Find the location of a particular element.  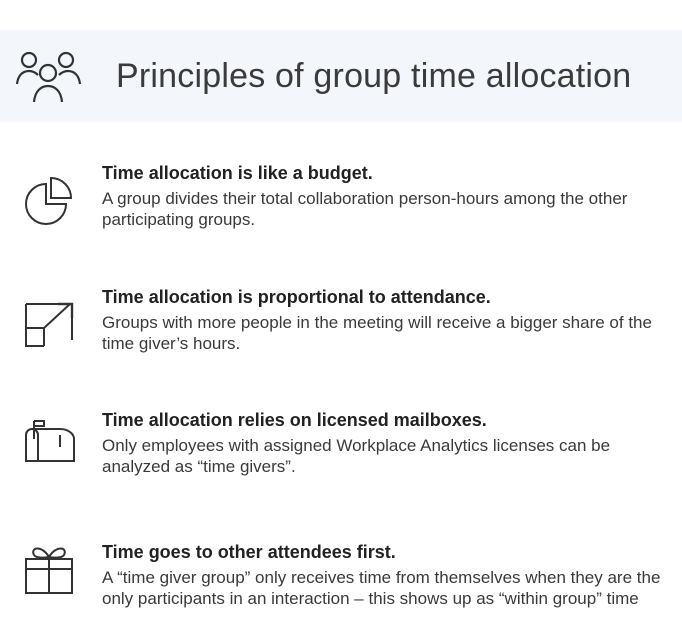

gift-icon is located at coordinates (49, 570).